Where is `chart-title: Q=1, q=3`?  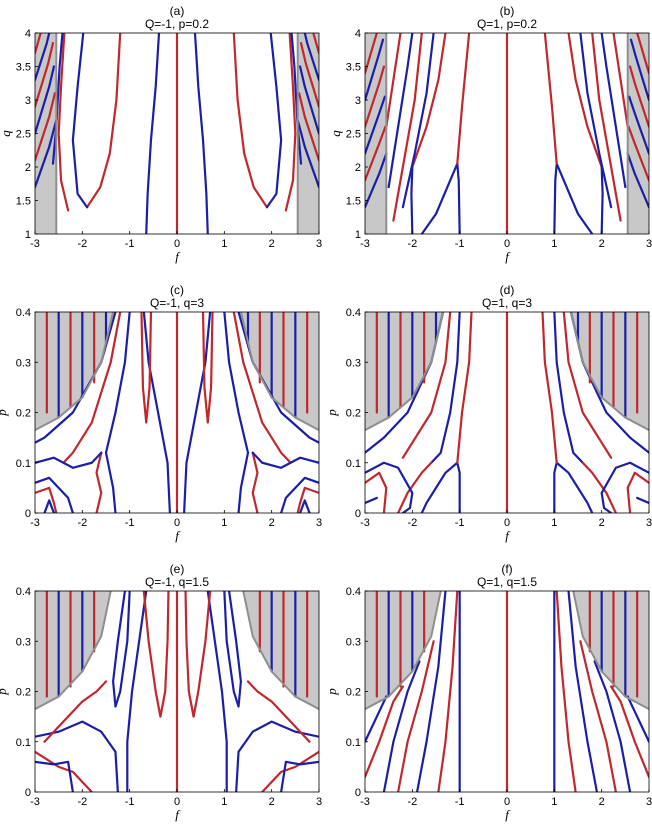
chart-title: Q=1, q=3 is located at coordinates (507, 303).